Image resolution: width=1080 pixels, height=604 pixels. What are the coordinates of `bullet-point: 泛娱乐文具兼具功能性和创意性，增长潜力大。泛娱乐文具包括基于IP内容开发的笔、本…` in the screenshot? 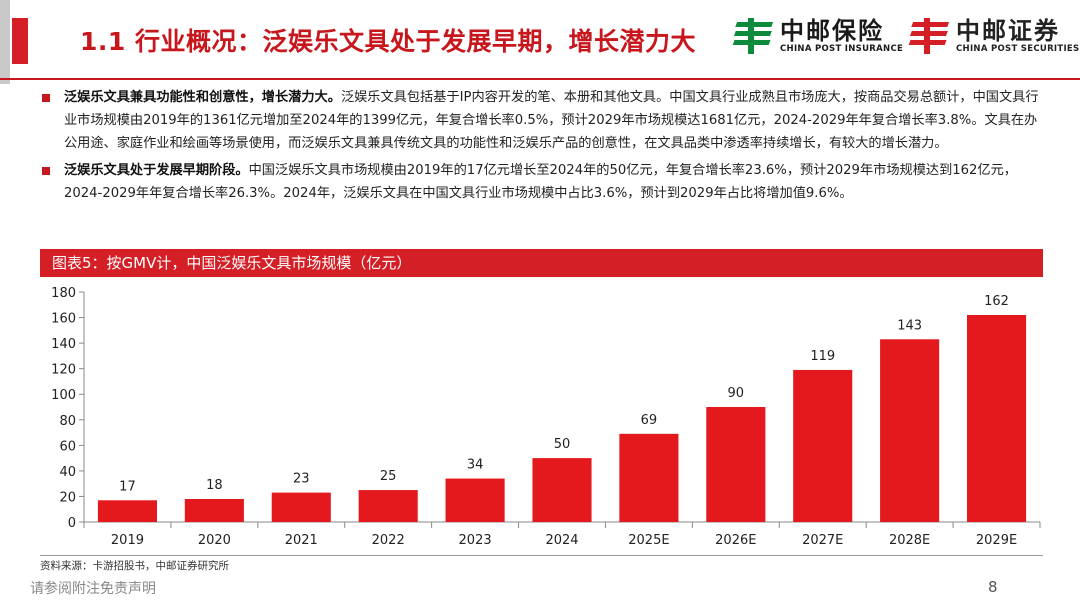 It's located at (545, 120).